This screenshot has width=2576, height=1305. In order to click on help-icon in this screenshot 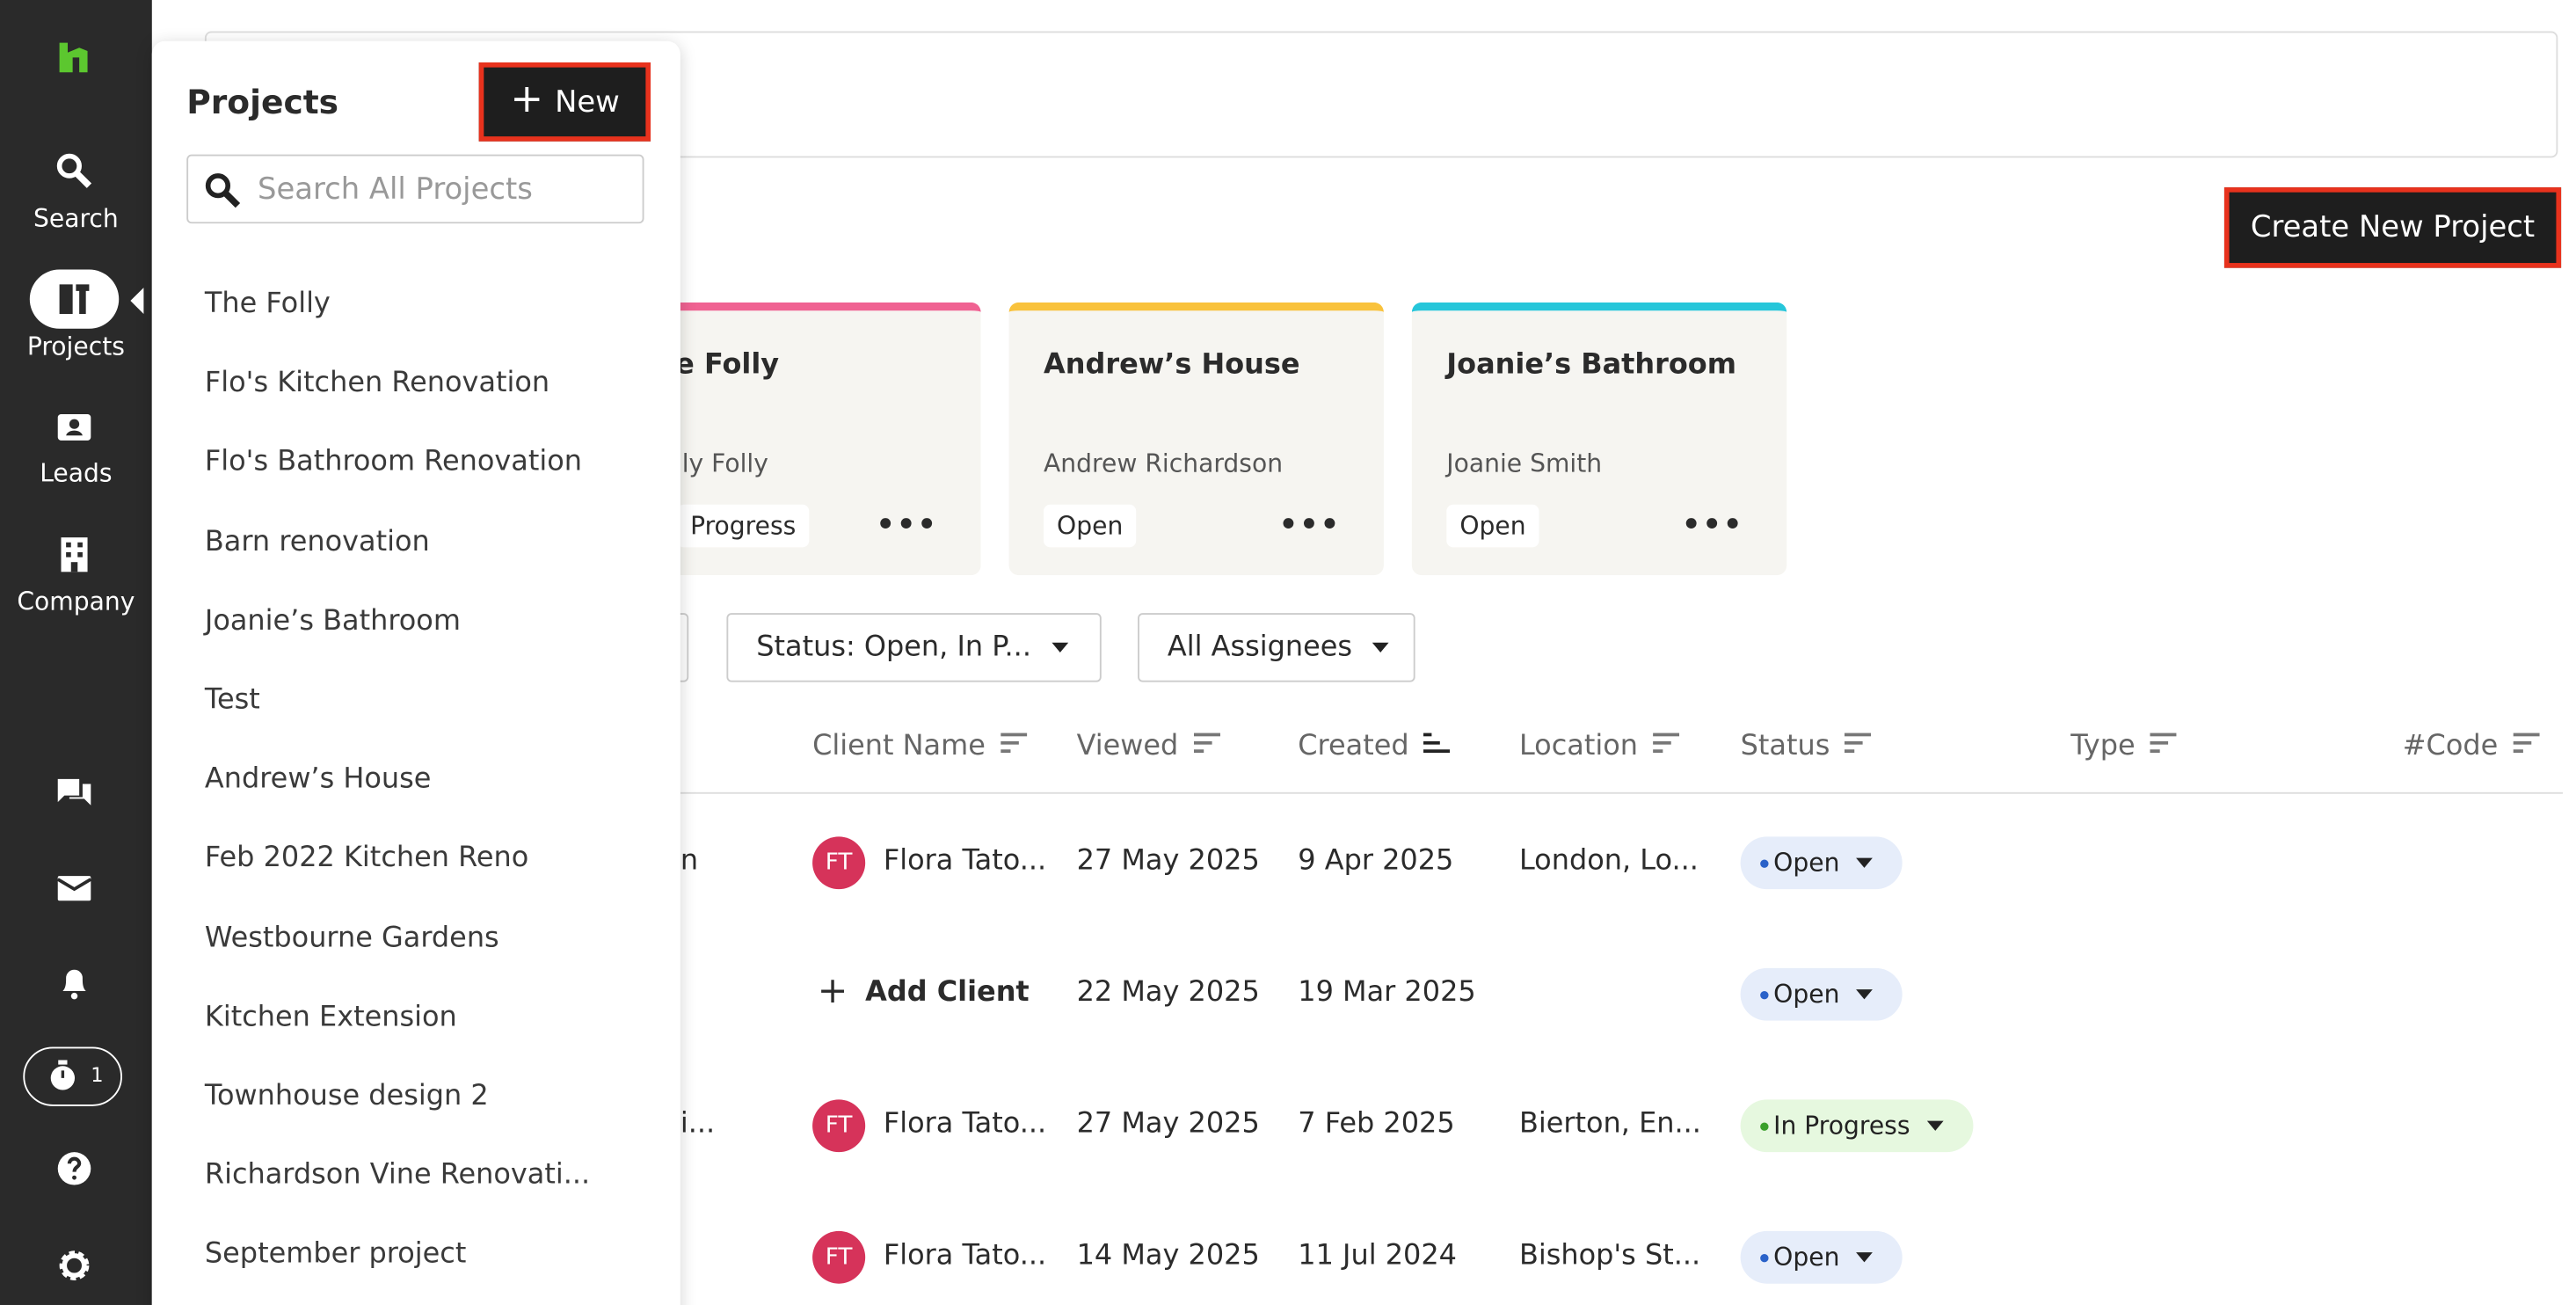, I will do `click(74, 1168)`.